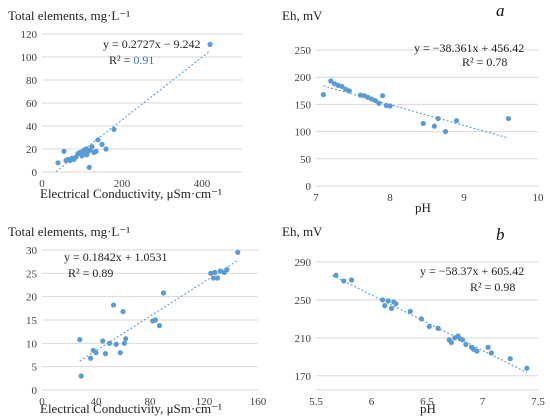  Describe the element at coordinates (32, 81) in the screenshot. I see `y-tick-label: 80` at that location.